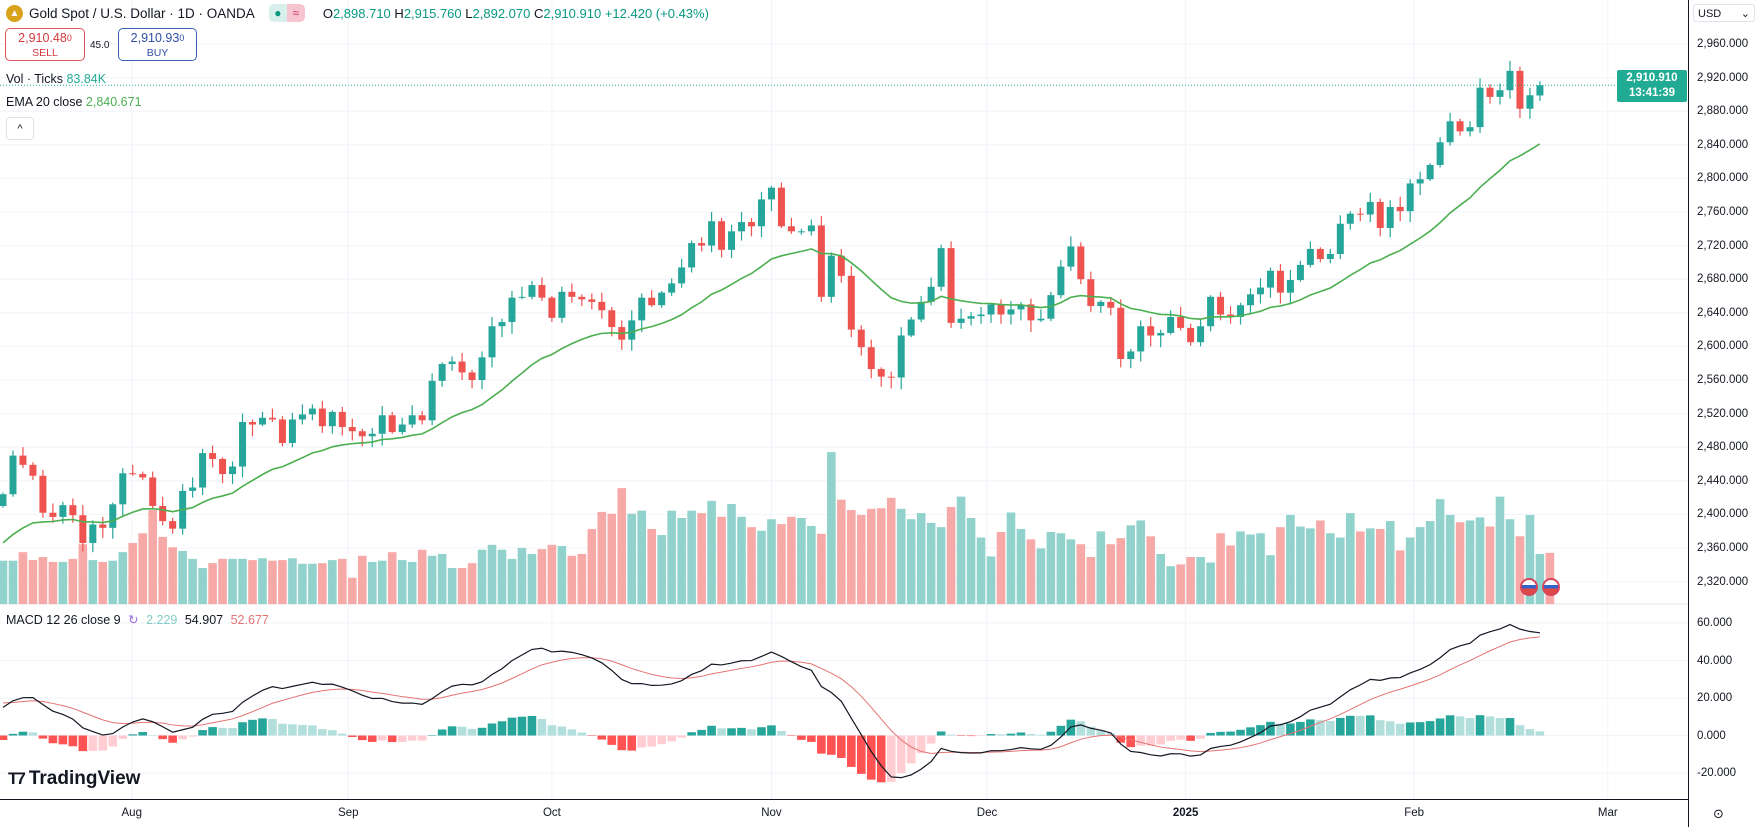 The image size is (1759, 828). I want to click on macd-tick-label: -20.000, so click(1717, 773).